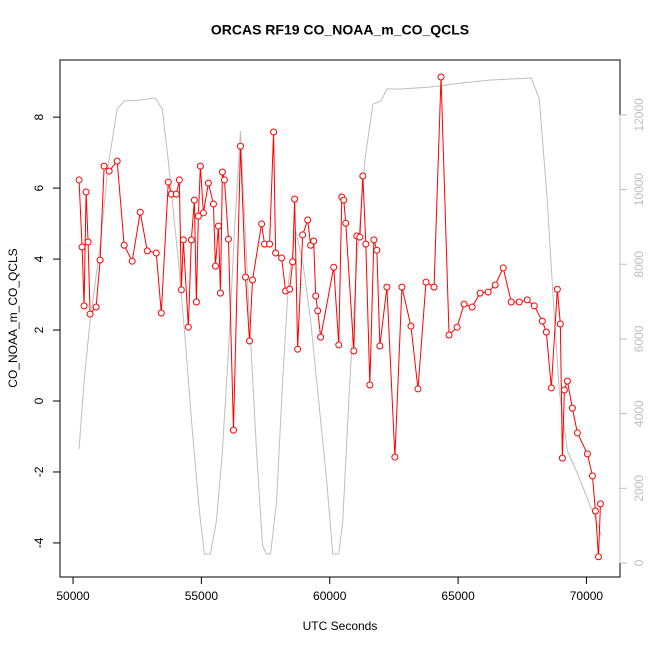 This screenshot has height=650, width=650. What do you see at coordinates (39, 187) in the screenshot?
I see `y-tick-label: 6` at bounding box center [39, 187].